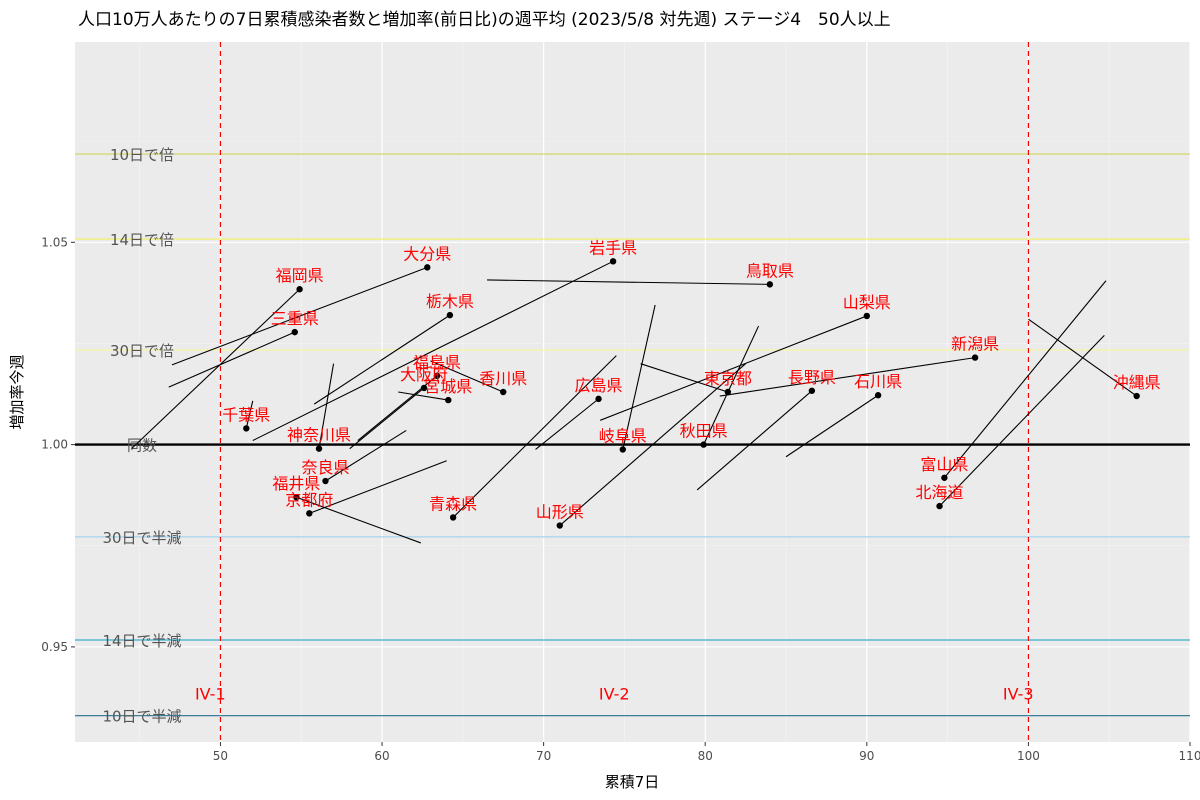 This screenshot has height=800, width=1200. I want to click on point-label: 北海道, so click(940, 492).